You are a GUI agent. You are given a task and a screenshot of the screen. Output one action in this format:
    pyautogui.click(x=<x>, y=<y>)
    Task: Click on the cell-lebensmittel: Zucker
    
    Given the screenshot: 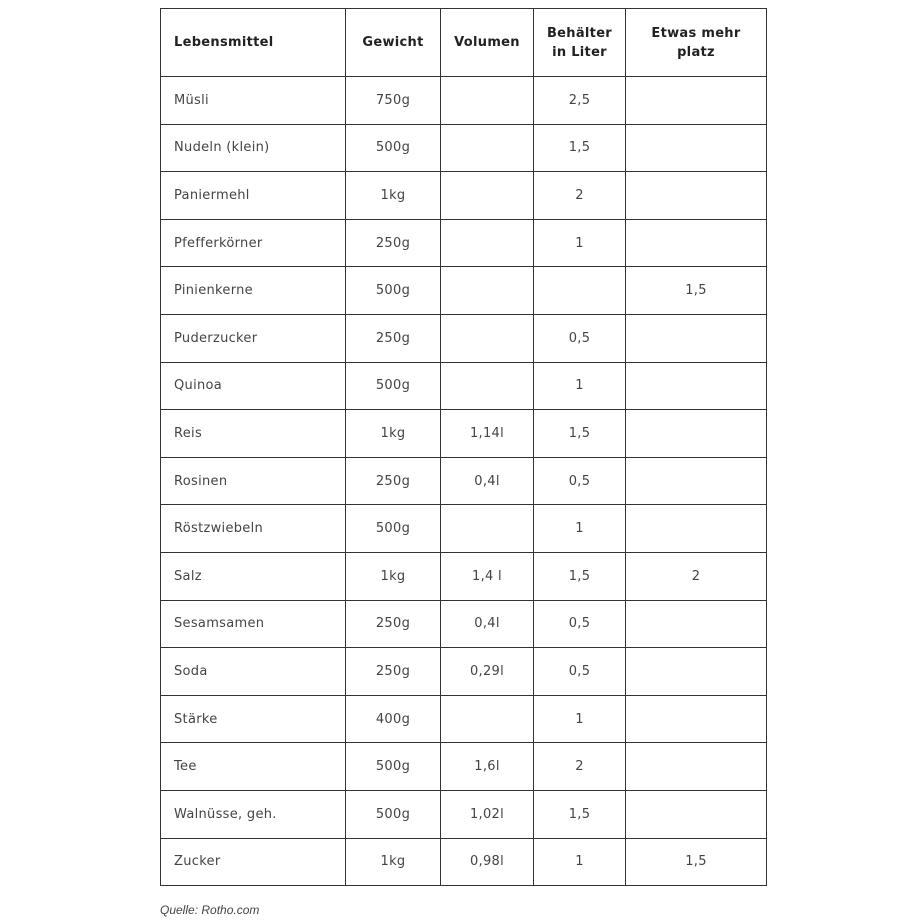 What is the action you would take?
    pyautogui.click(x=253, y=862)
    